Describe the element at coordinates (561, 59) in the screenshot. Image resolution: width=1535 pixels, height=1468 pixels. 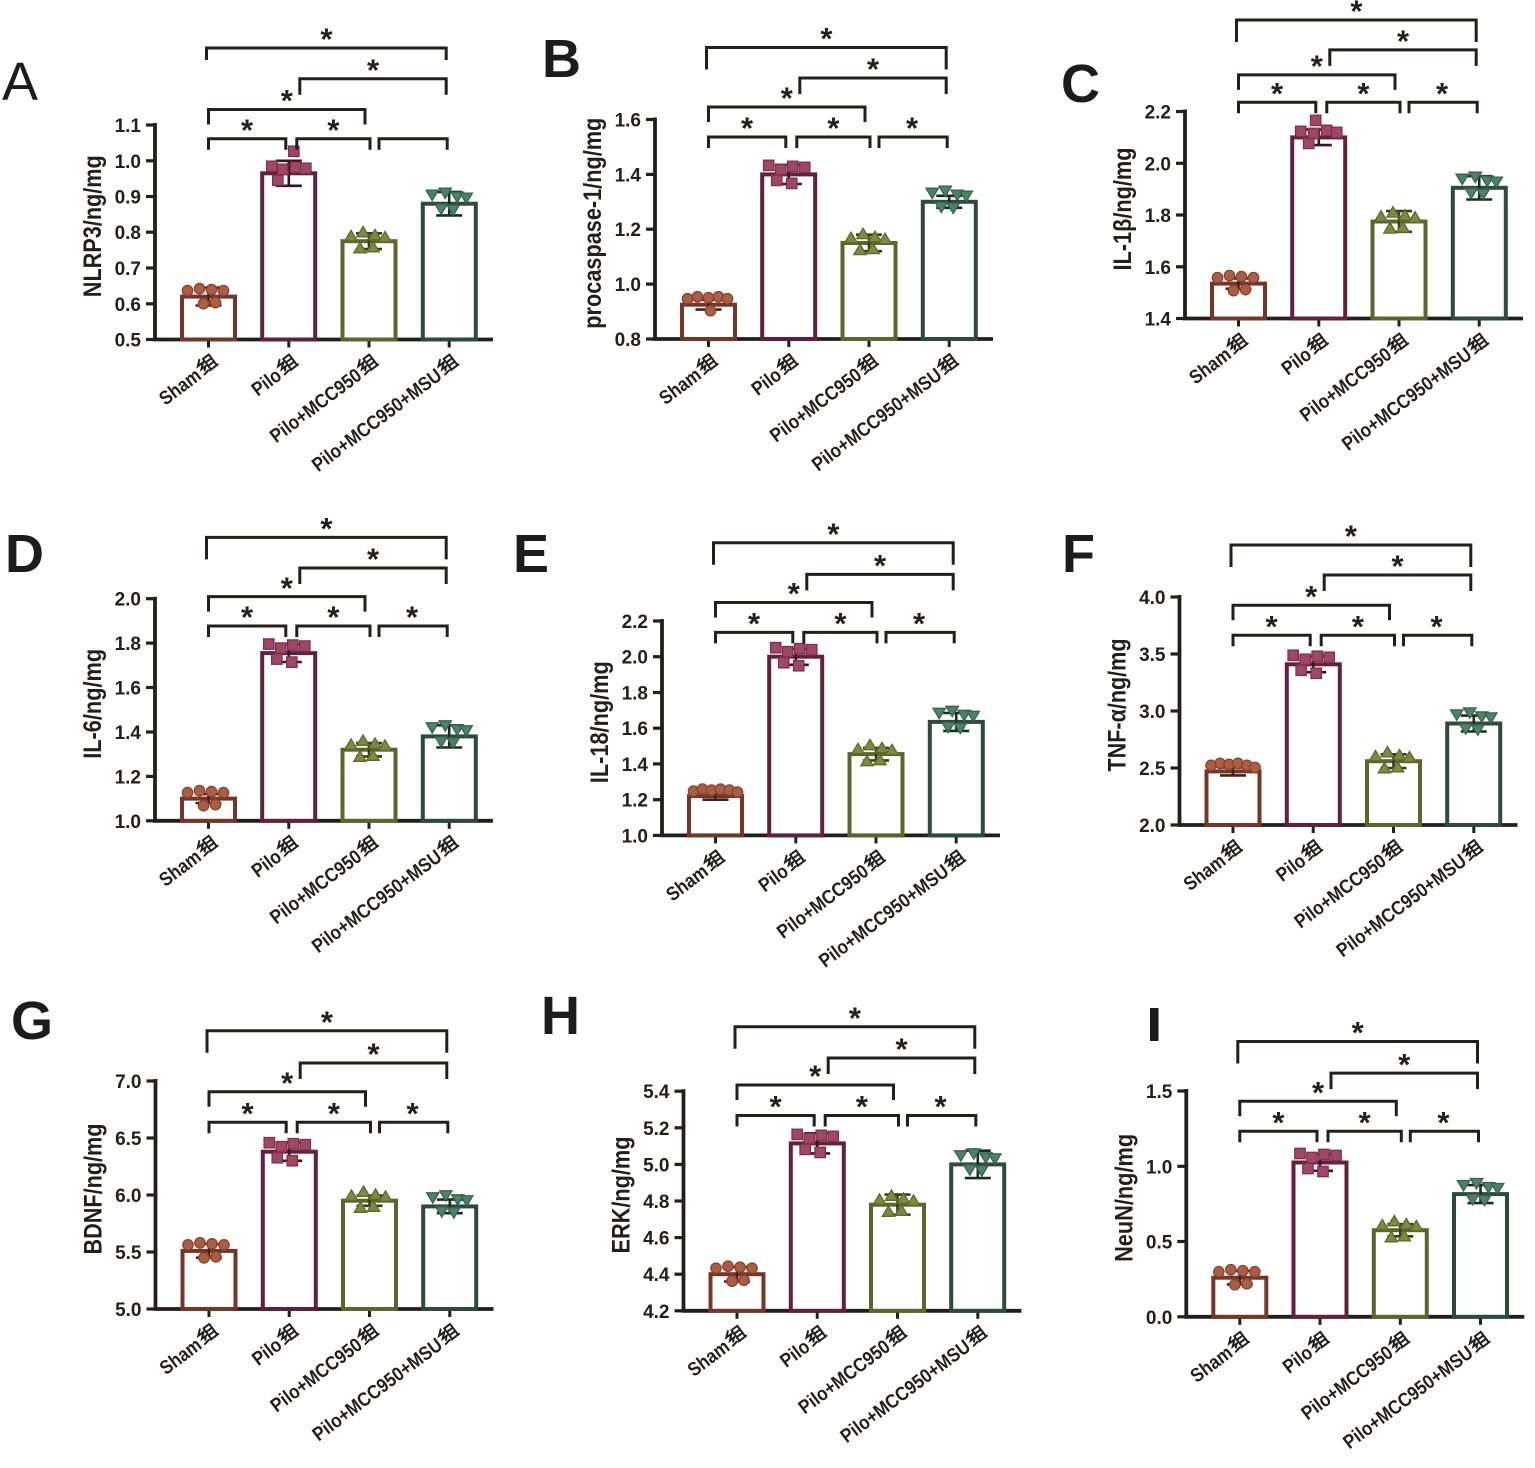
I see `svg-text: B` at that location.